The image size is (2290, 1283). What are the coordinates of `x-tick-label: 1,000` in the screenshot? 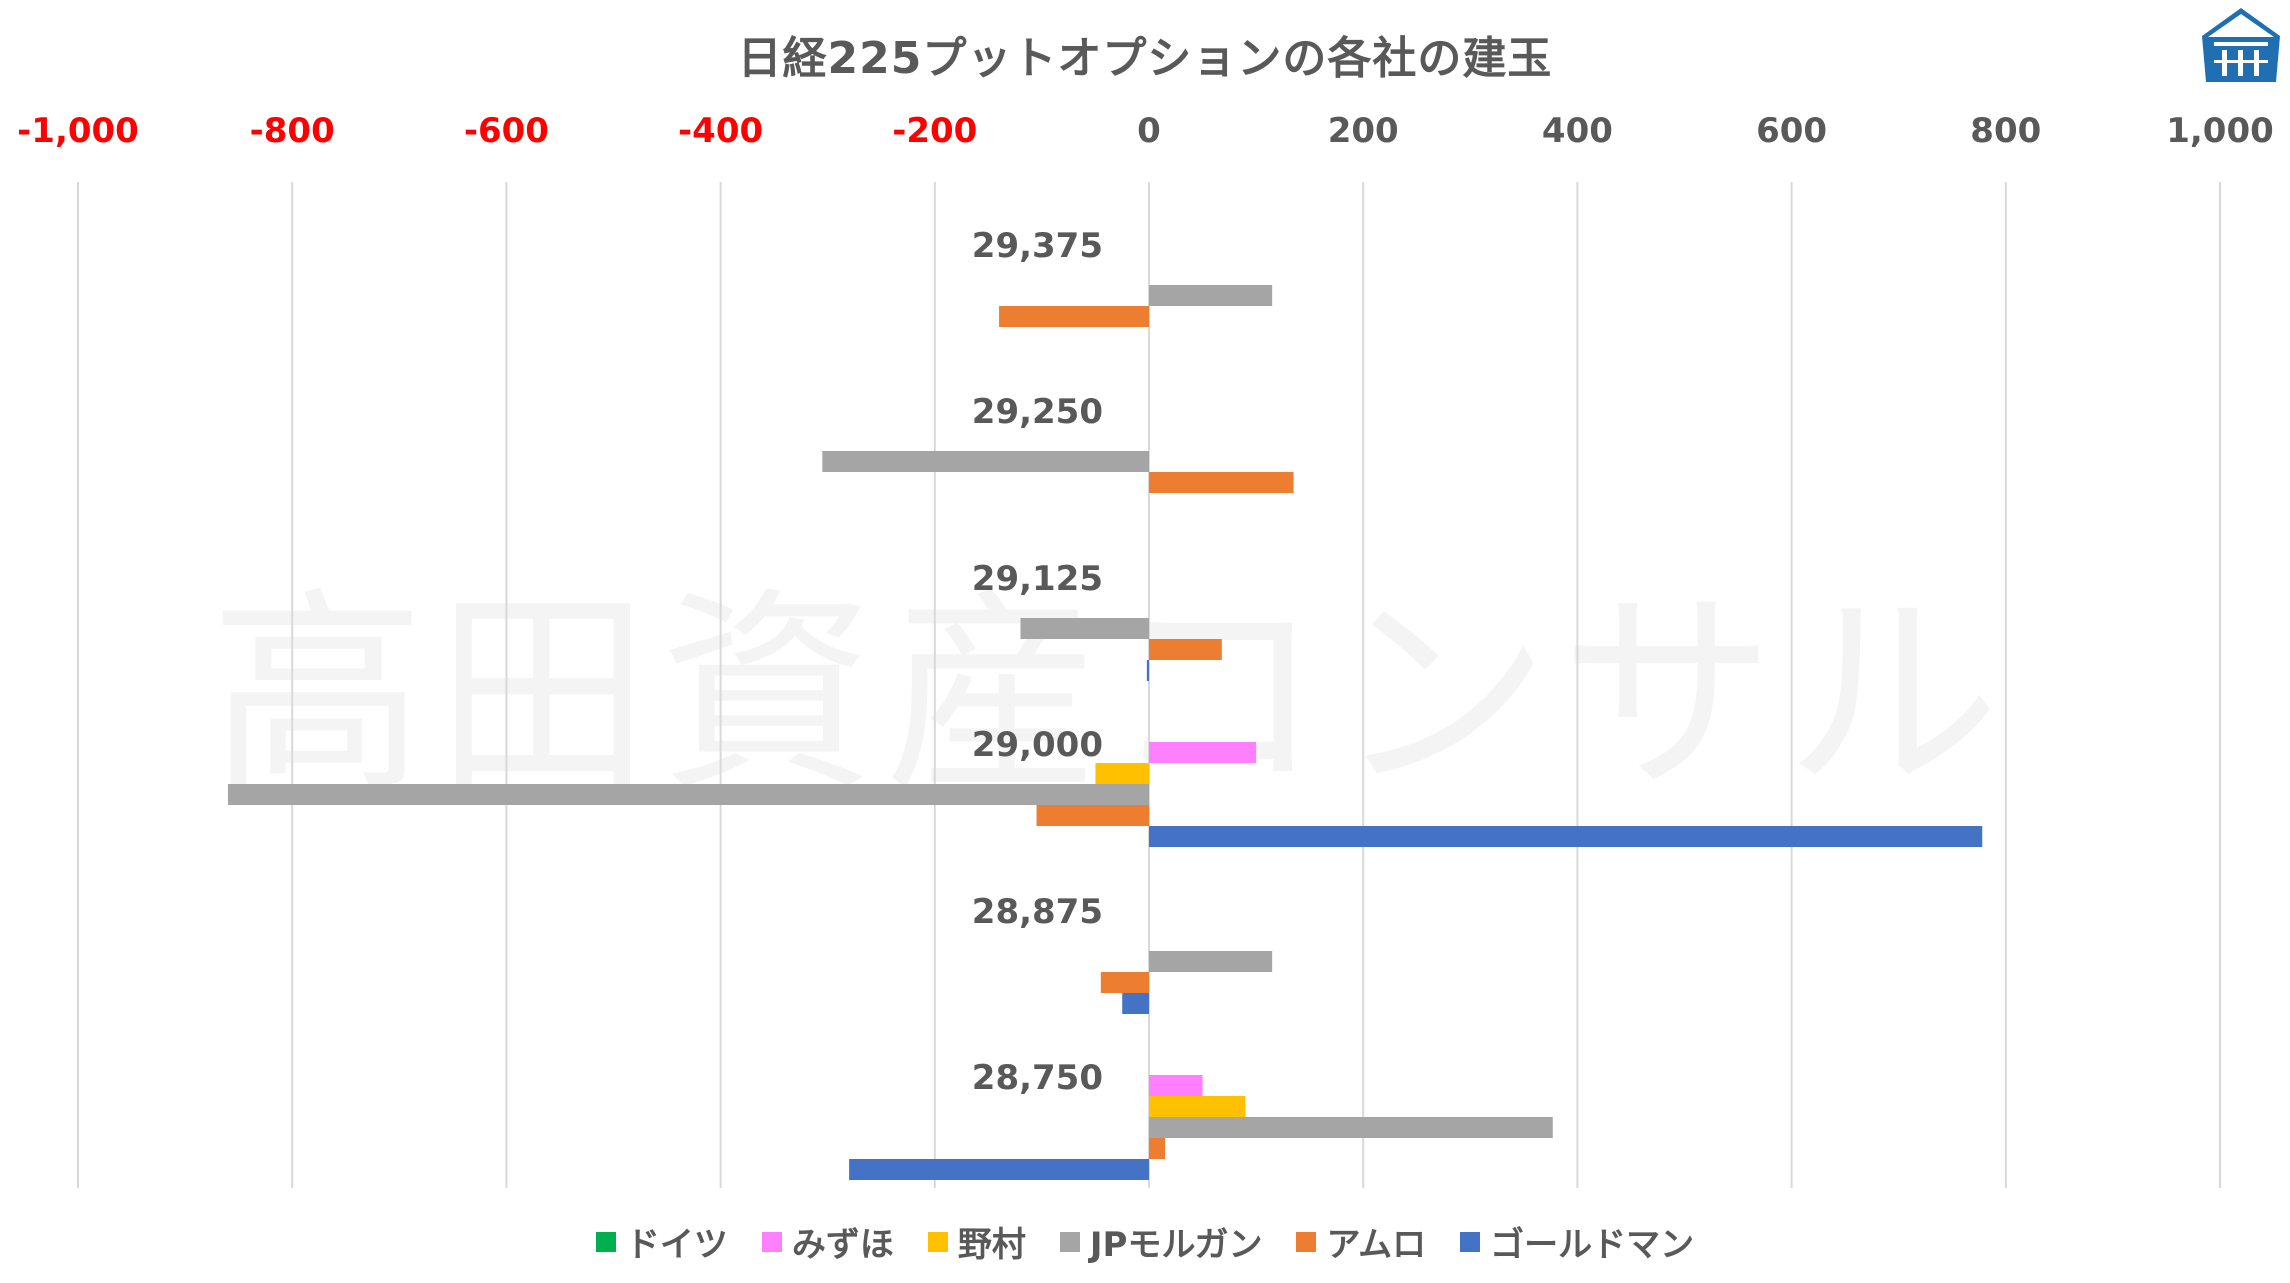 It's located at (2220, 131).